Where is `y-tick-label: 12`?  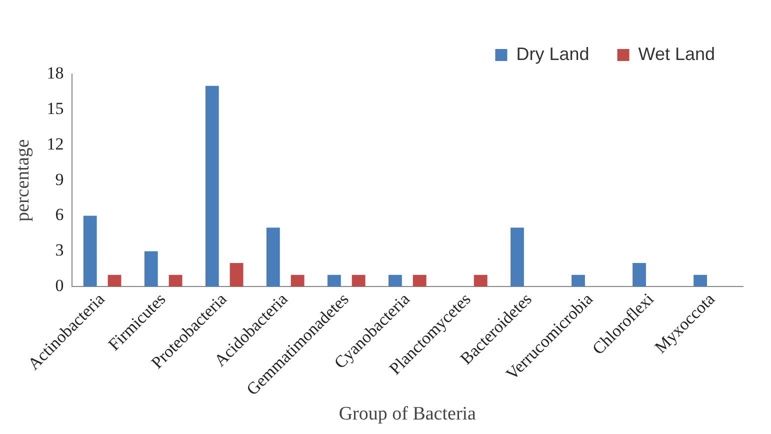
y-tick-label: 12 is located at coordinates (55, 144).